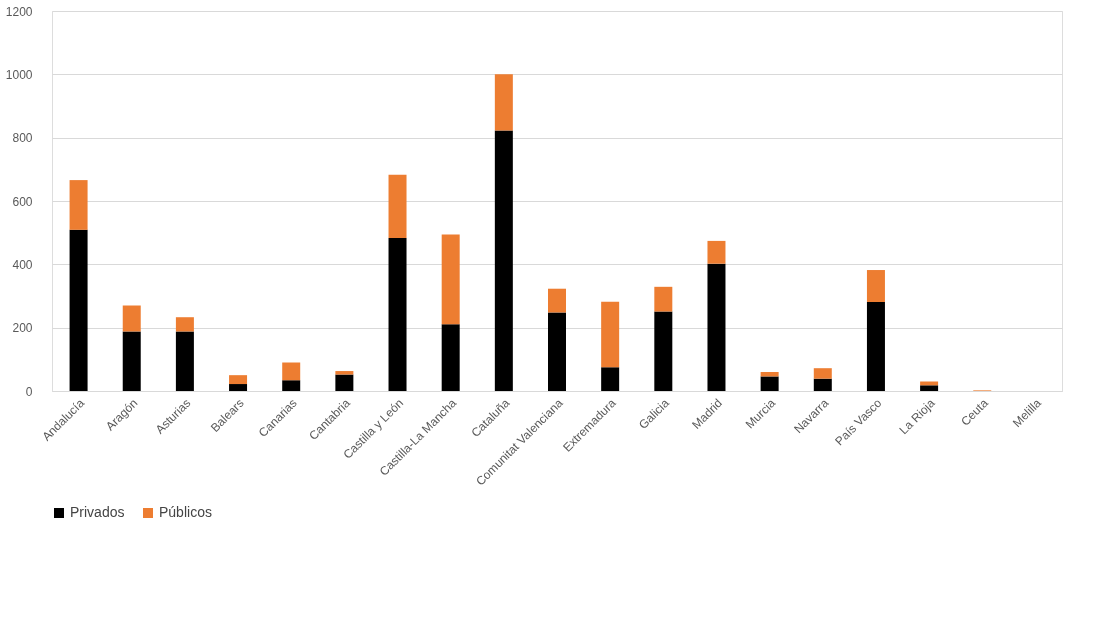 This screenshot has height=636, width=1109. I want to click on y-tick-label: 1000, so click(19, 74).